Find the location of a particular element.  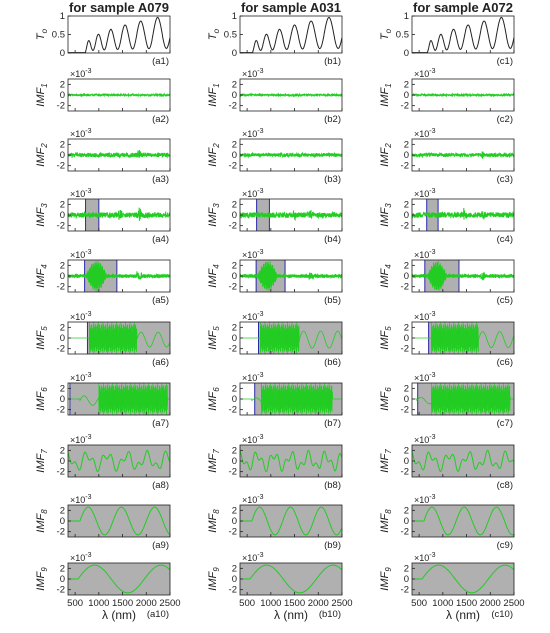

x-axis-label: λ (nm) is located at coordinates (119, 615).